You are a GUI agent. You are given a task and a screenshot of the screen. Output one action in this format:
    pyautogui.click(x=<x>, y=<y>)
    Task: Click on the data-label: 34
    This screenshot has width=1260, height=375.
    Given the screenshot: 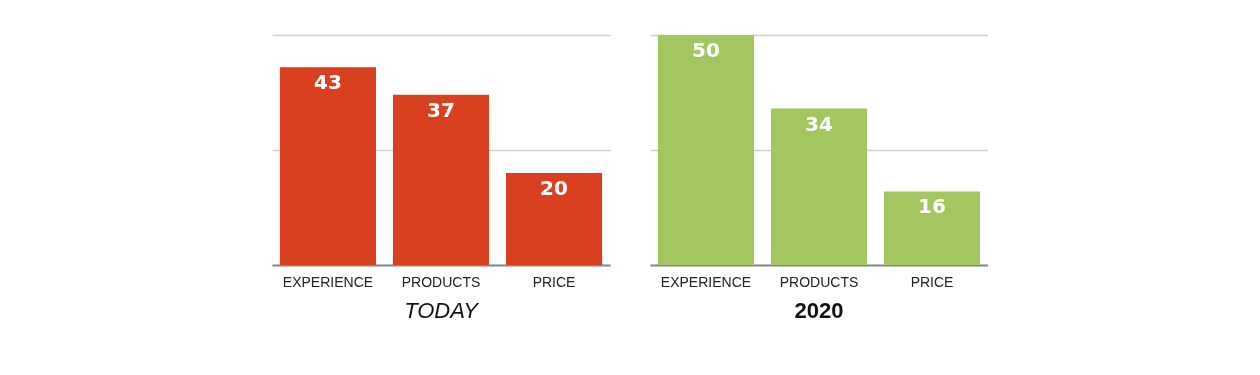 What is the action you would take?
    pyautogui.click(x=819, y=123)
    